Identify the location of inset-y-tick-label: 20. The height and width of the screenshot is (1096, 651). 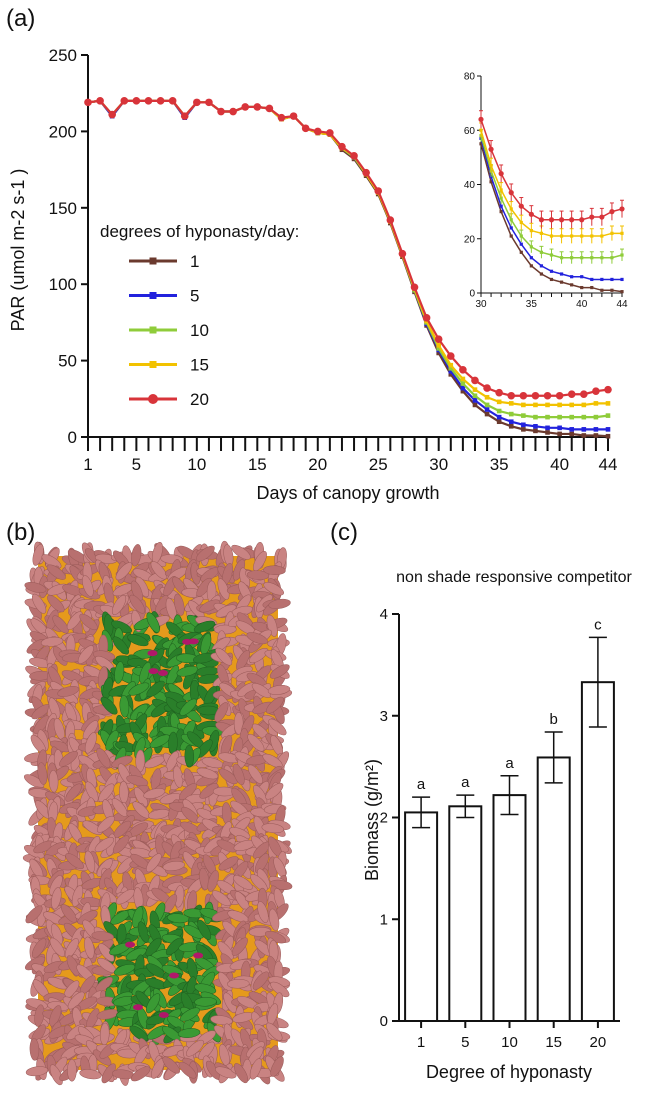
(470, 239).